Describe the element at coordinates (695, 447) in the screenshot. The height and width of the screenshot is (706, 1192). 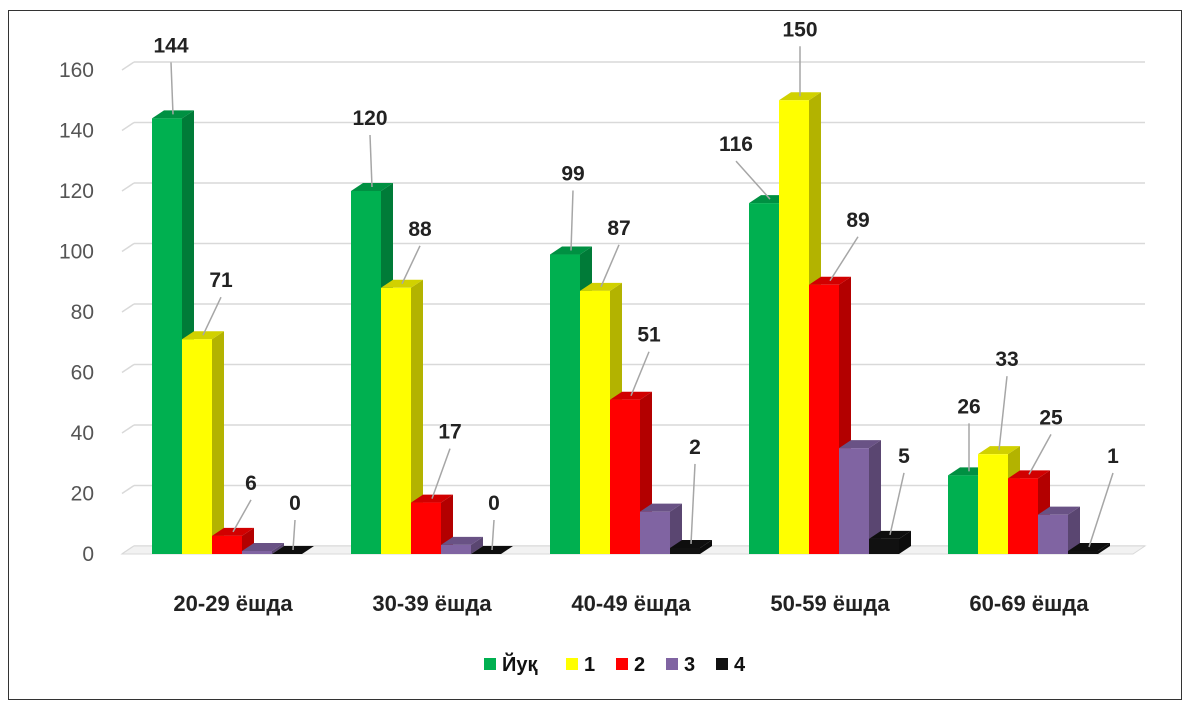
I see `data-label: 2` at that location.